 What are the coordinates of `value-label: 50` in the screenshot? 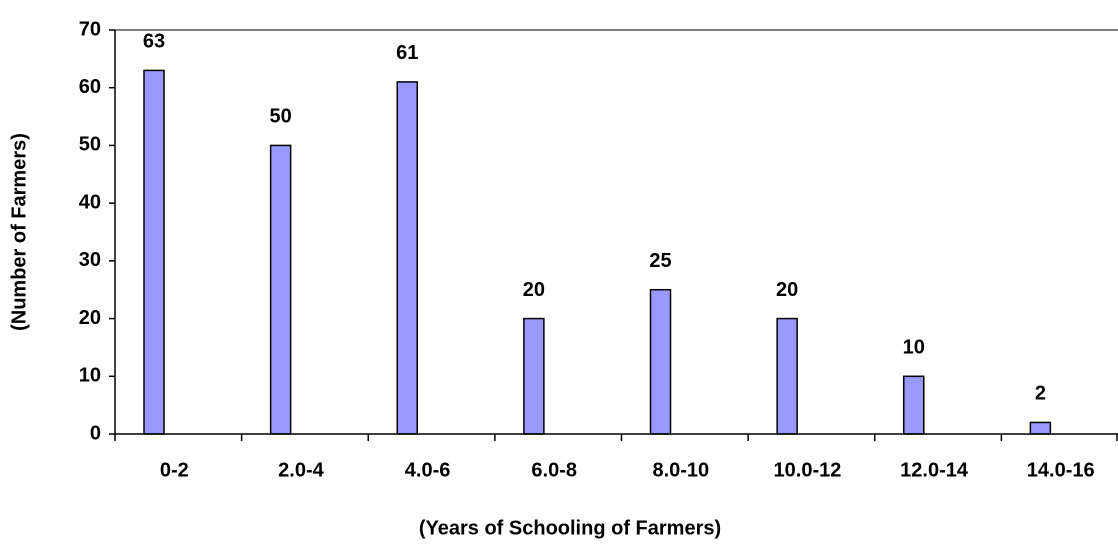 It's located at (281, 117).